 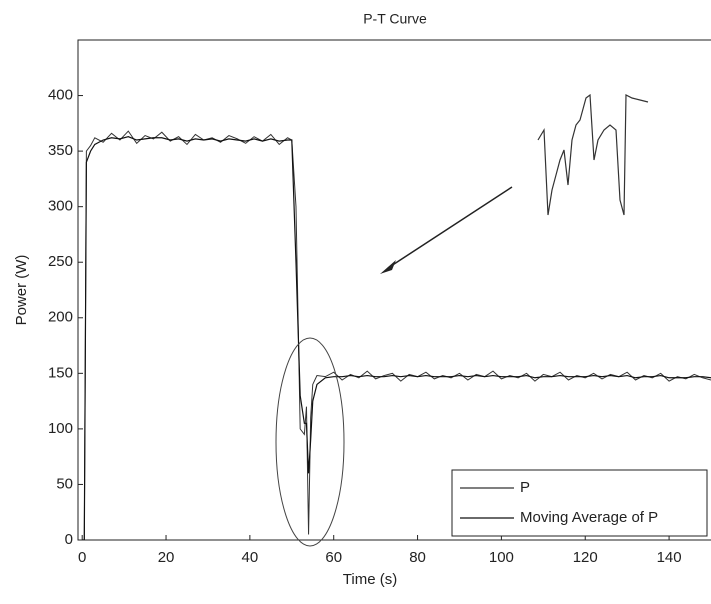 I want to click on y-tick-label: 300, so click(x=60, y=206).